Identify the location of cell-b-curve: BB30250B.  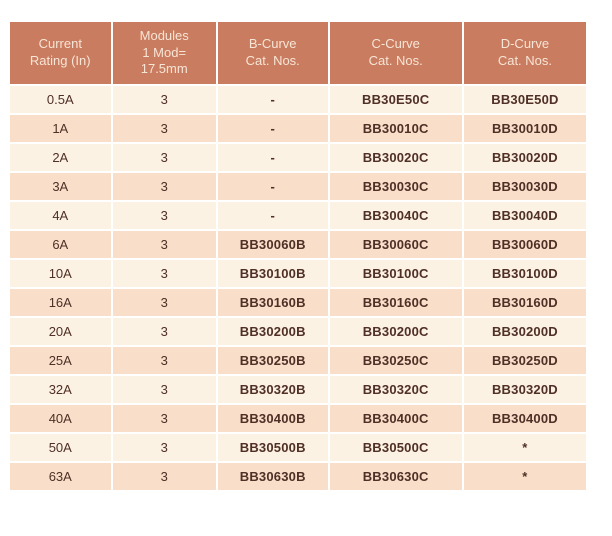
(272, 360).